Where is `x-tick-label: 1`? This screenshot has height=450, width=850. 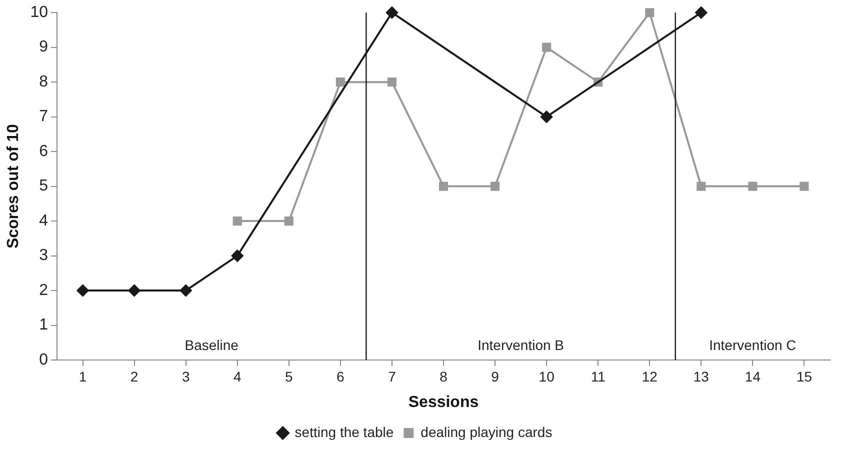
x-tick-label: 1 is located at coordinates (82, 376).